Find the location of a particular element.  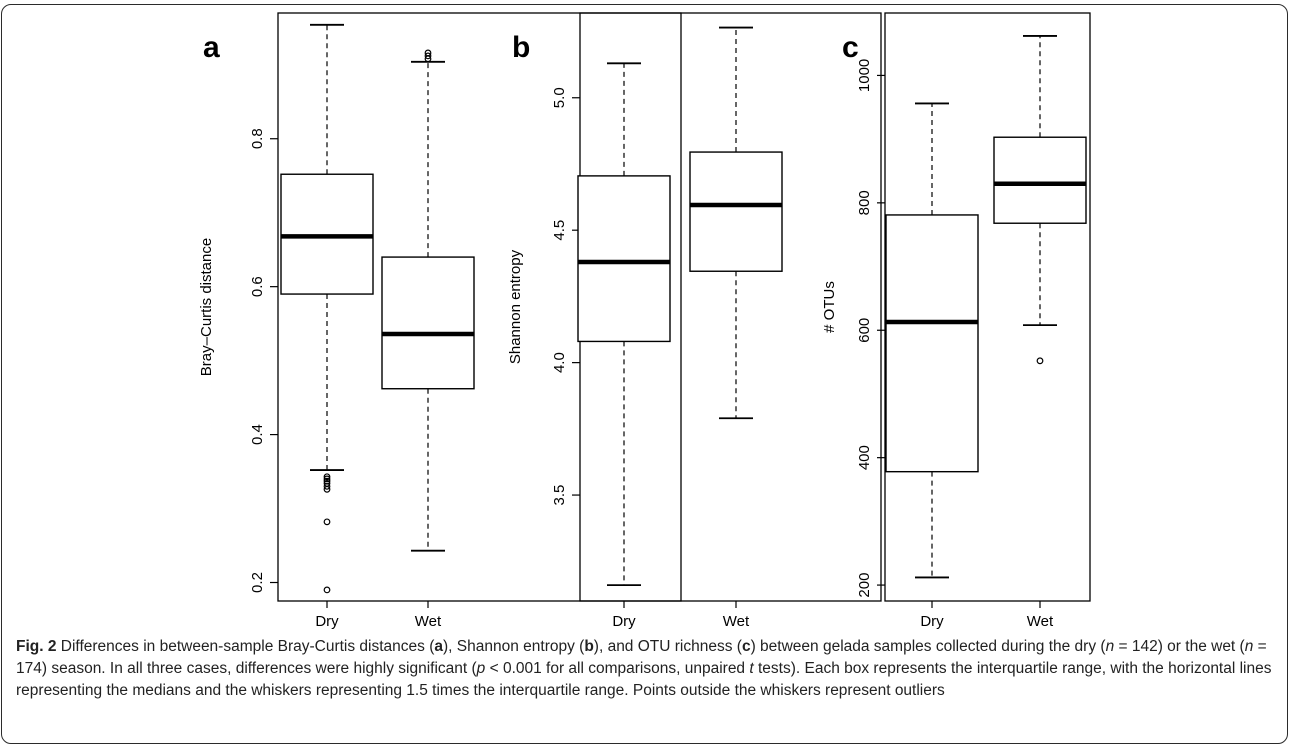

caption-text-5: = 142) or the wet ( is located at coordinates (1179, 646).